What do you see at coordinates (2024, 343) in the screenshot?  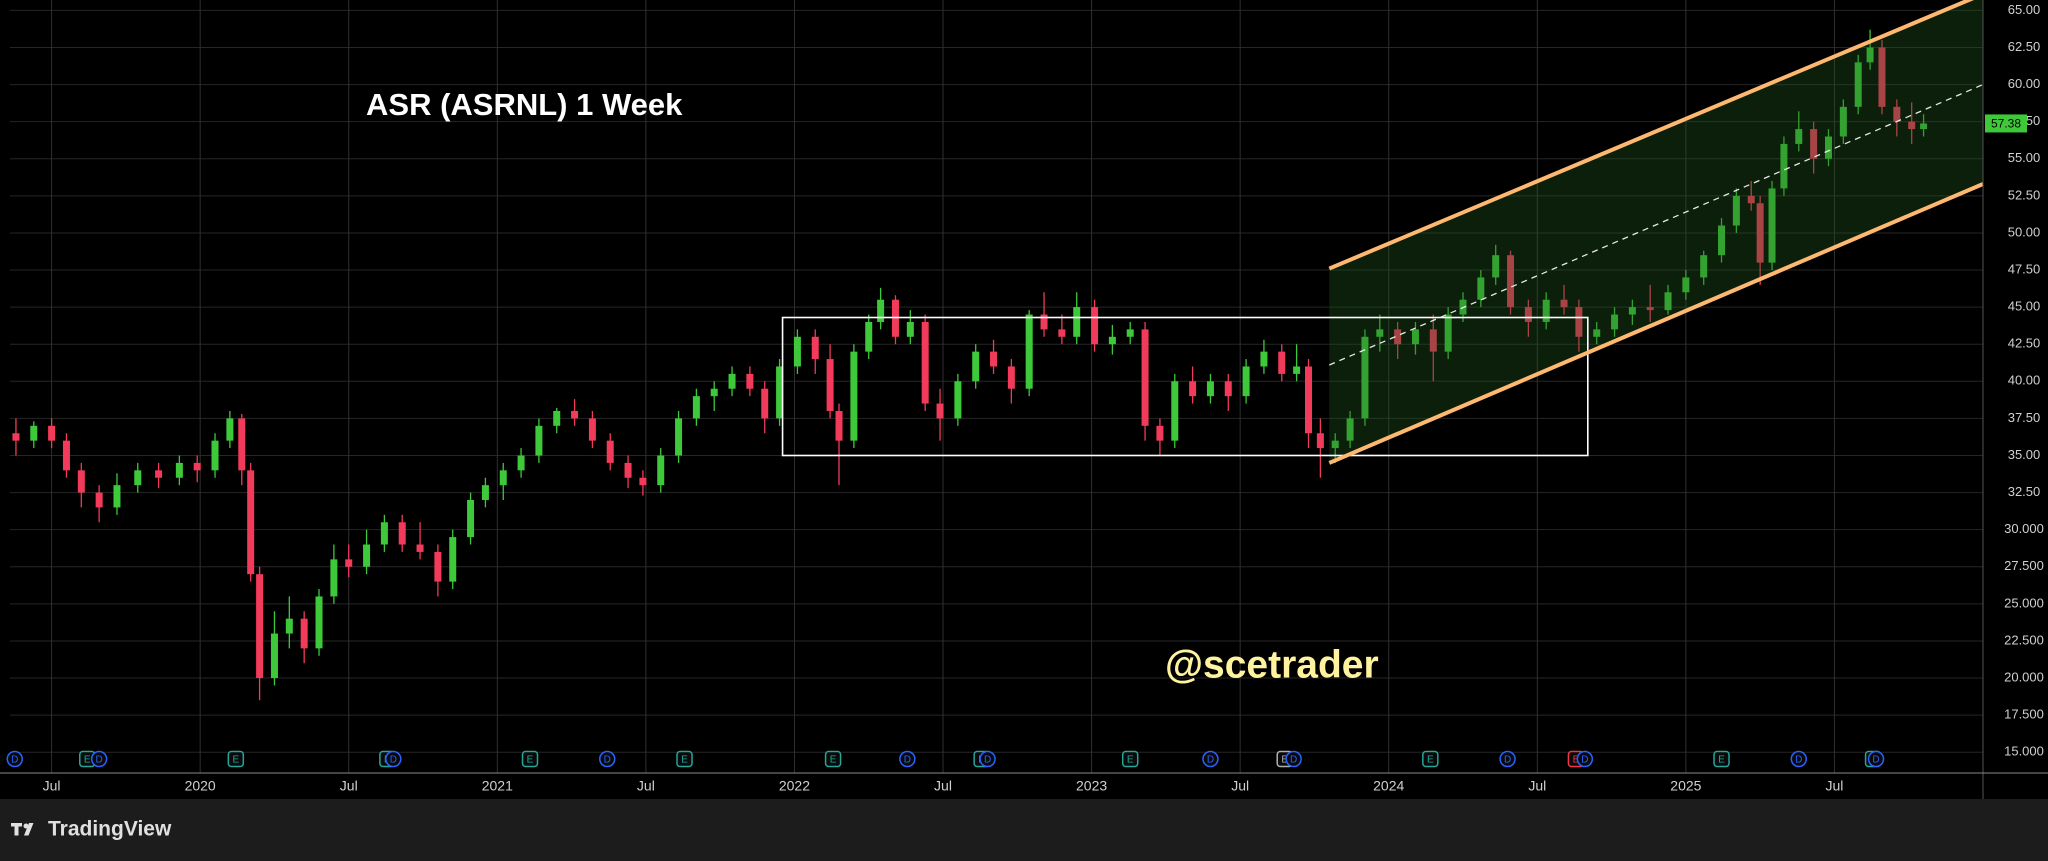 I see `y-tick-label: 42.50` at bounding box center [2024, 343].